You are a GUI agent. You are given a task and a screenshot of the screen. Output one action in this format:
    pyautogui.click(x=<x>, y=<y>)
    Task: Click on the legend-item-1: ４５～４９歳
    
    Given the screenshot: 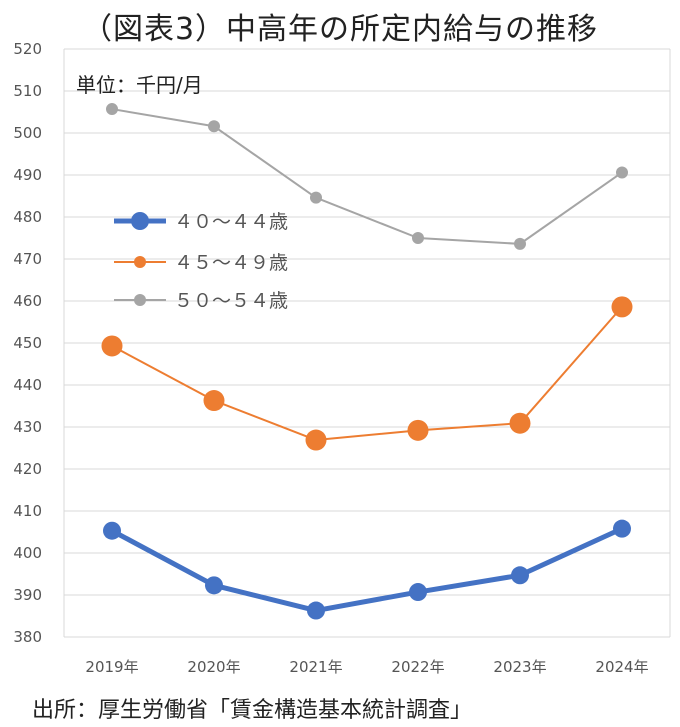 What is the action you would take?
    pyautogui.click(x=201, y=263)
    